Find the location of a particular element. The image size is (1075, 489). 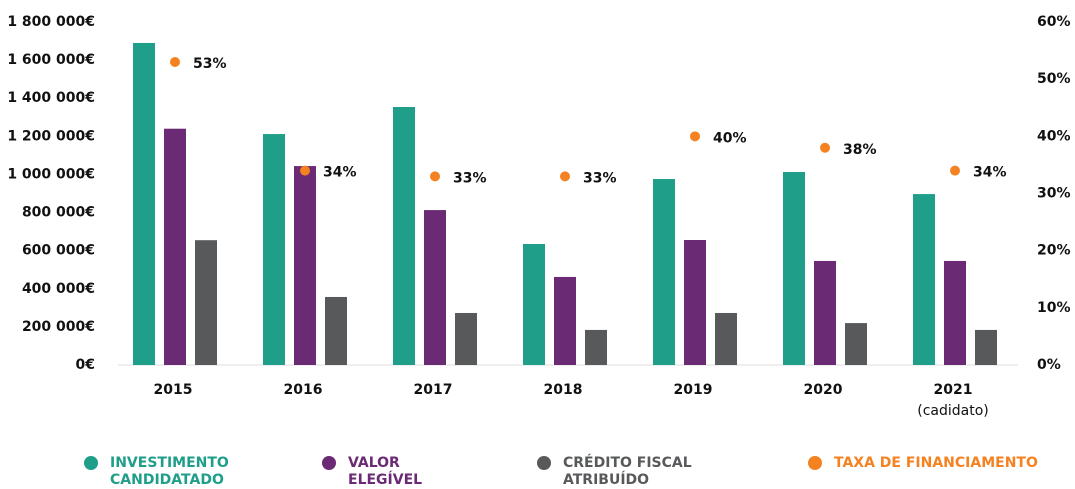

y-tick-label: 800 000€ is located at coordinates (58, 213).